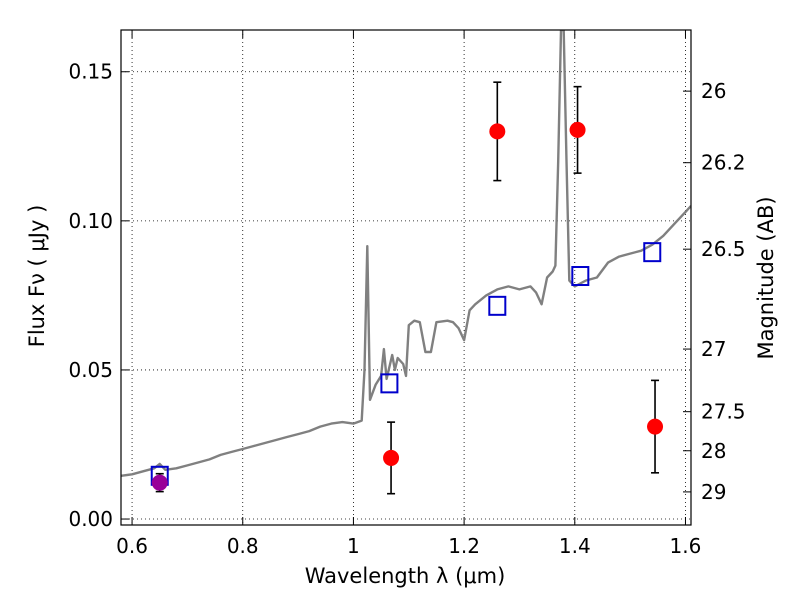 The image size is (800, 600). Describe the element at coordinates (90, 370) in the screenshot. I see `y-tick-label: 0.05` at that location.